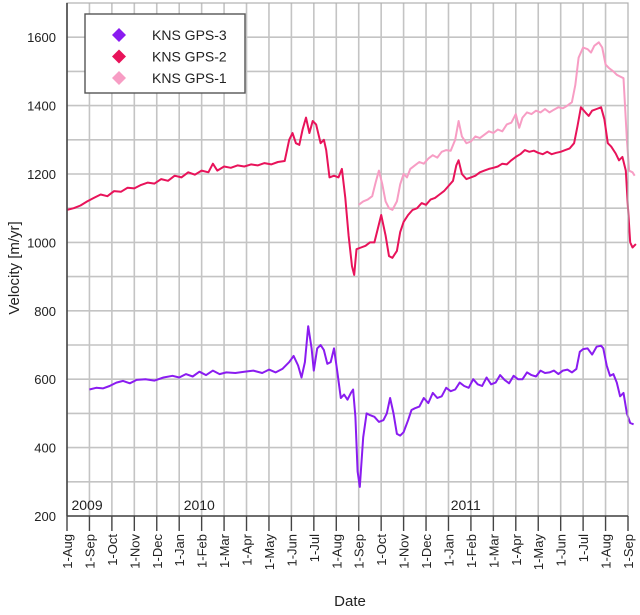  Describe the element at coordinates (41, 37) in the screenshot. I see `y-tick-label: 1600` at that location.